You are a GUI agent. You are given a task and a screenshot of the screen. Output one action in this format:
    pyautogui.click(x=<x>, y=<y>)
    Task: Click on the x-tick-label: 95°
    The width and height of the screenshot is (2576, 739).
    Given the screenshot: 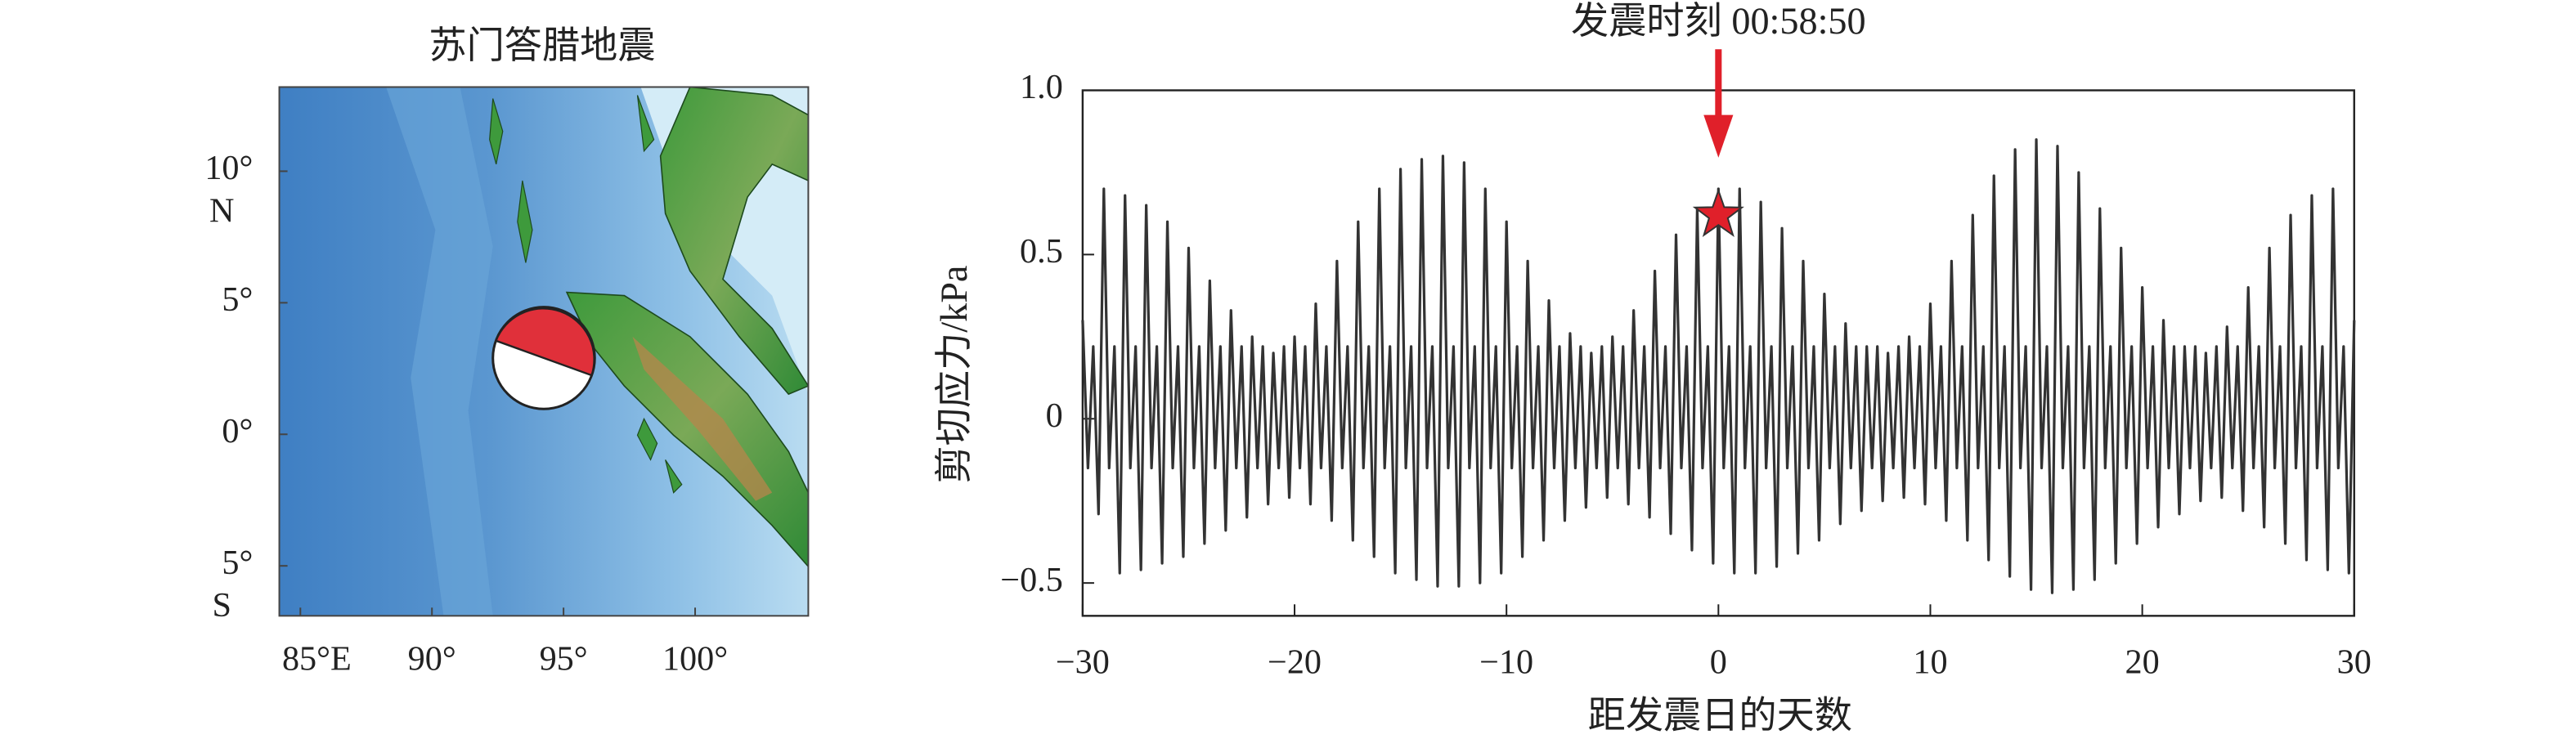 What is the action you would take?
    pyautogui.click(x=564, y=658)
    